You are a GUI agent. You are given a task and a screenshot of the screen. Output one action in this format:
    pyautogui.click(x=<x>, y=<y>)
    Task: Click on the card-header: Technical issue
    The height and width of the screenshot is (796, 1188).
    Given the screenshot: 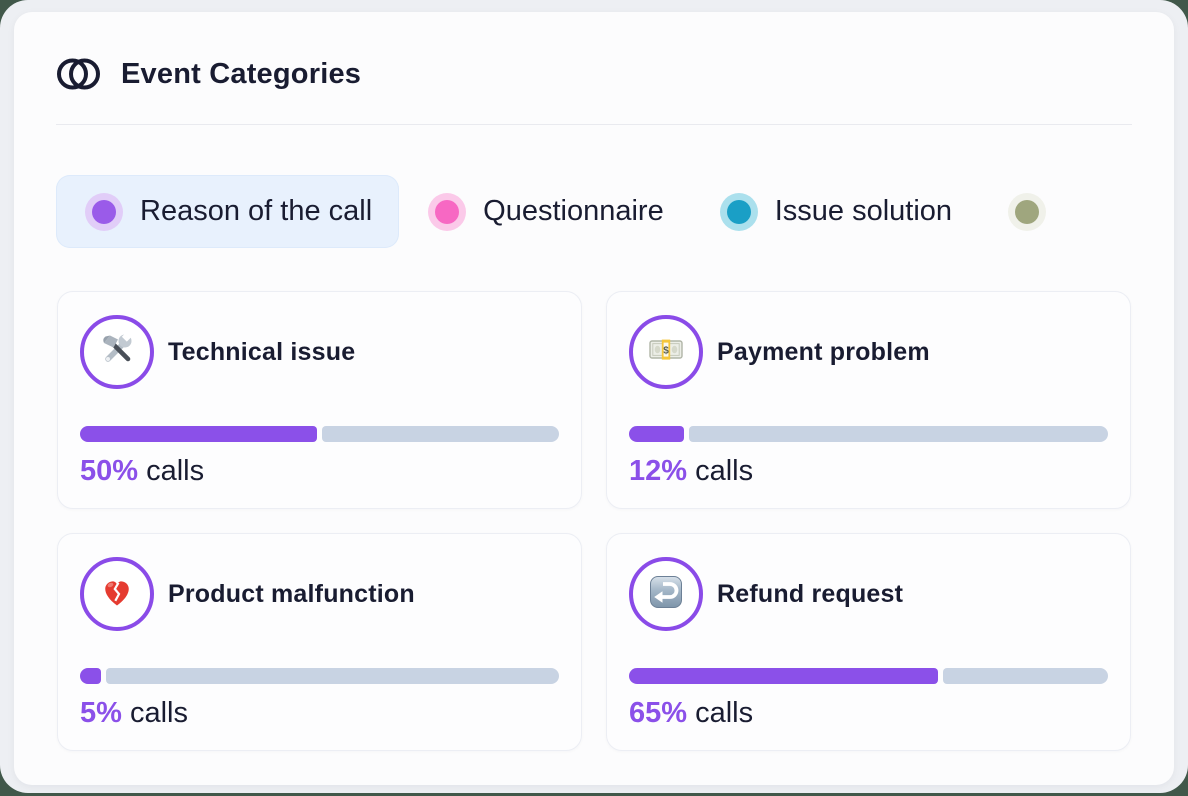 What is the action you would take?
    pyautogui.click(x=319, y=352)
    